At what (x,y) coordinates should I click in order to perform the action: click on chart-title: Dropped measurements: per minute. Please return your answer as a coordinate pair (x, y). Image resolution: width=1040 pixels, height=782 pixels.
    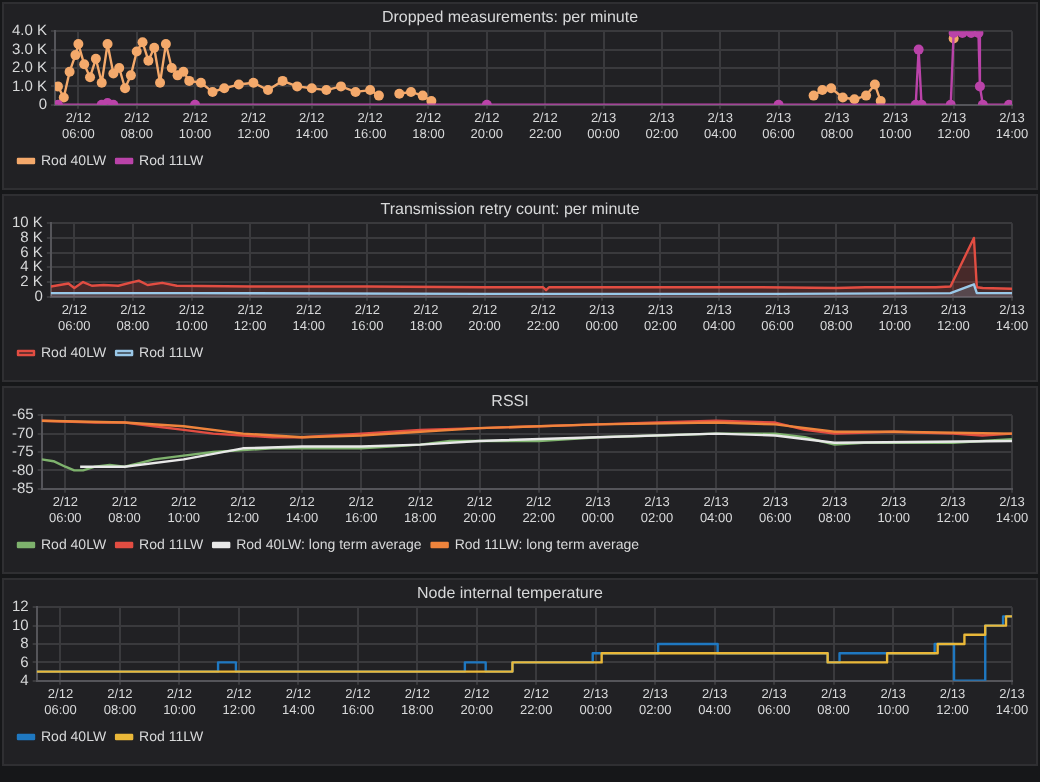
    Looking at the image, I should click on (510, 17).